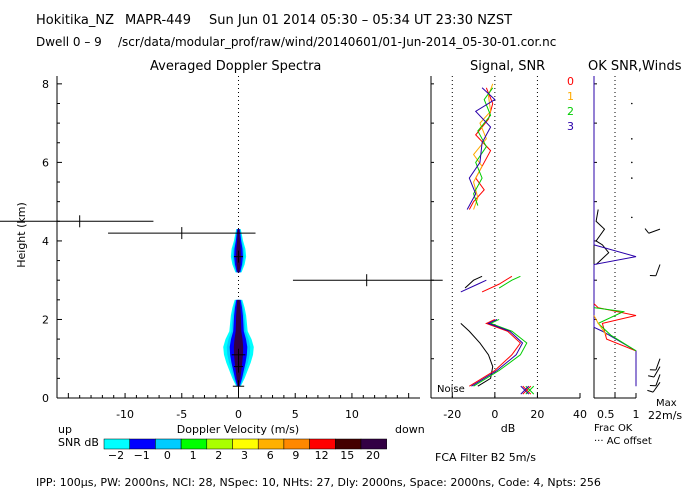 The width and height of the screenshot is (700, 500). I want to click on beam-legend-3: 3, so click(570, 126).